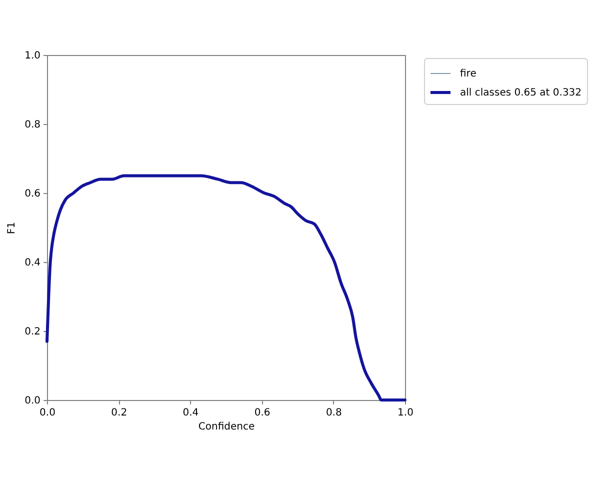 Image resolution: width=600 pixels, height=480 pixels. Describe the element at coordinates (32, 263) in the screenshot. I see `y-tick-label: 0.4` at that location.